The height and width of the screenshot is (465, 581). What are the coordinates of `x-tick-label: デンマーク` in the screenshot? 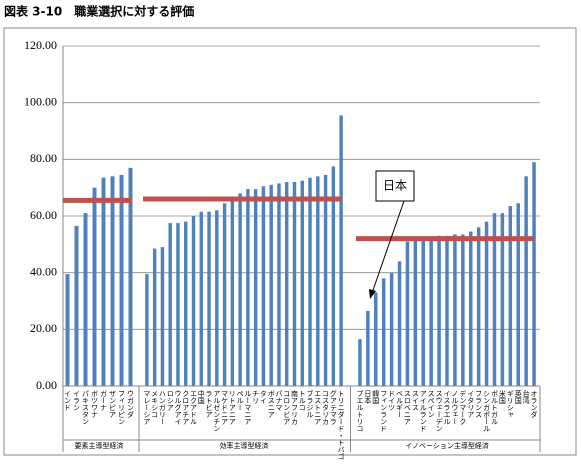 It's located at (463, 407).